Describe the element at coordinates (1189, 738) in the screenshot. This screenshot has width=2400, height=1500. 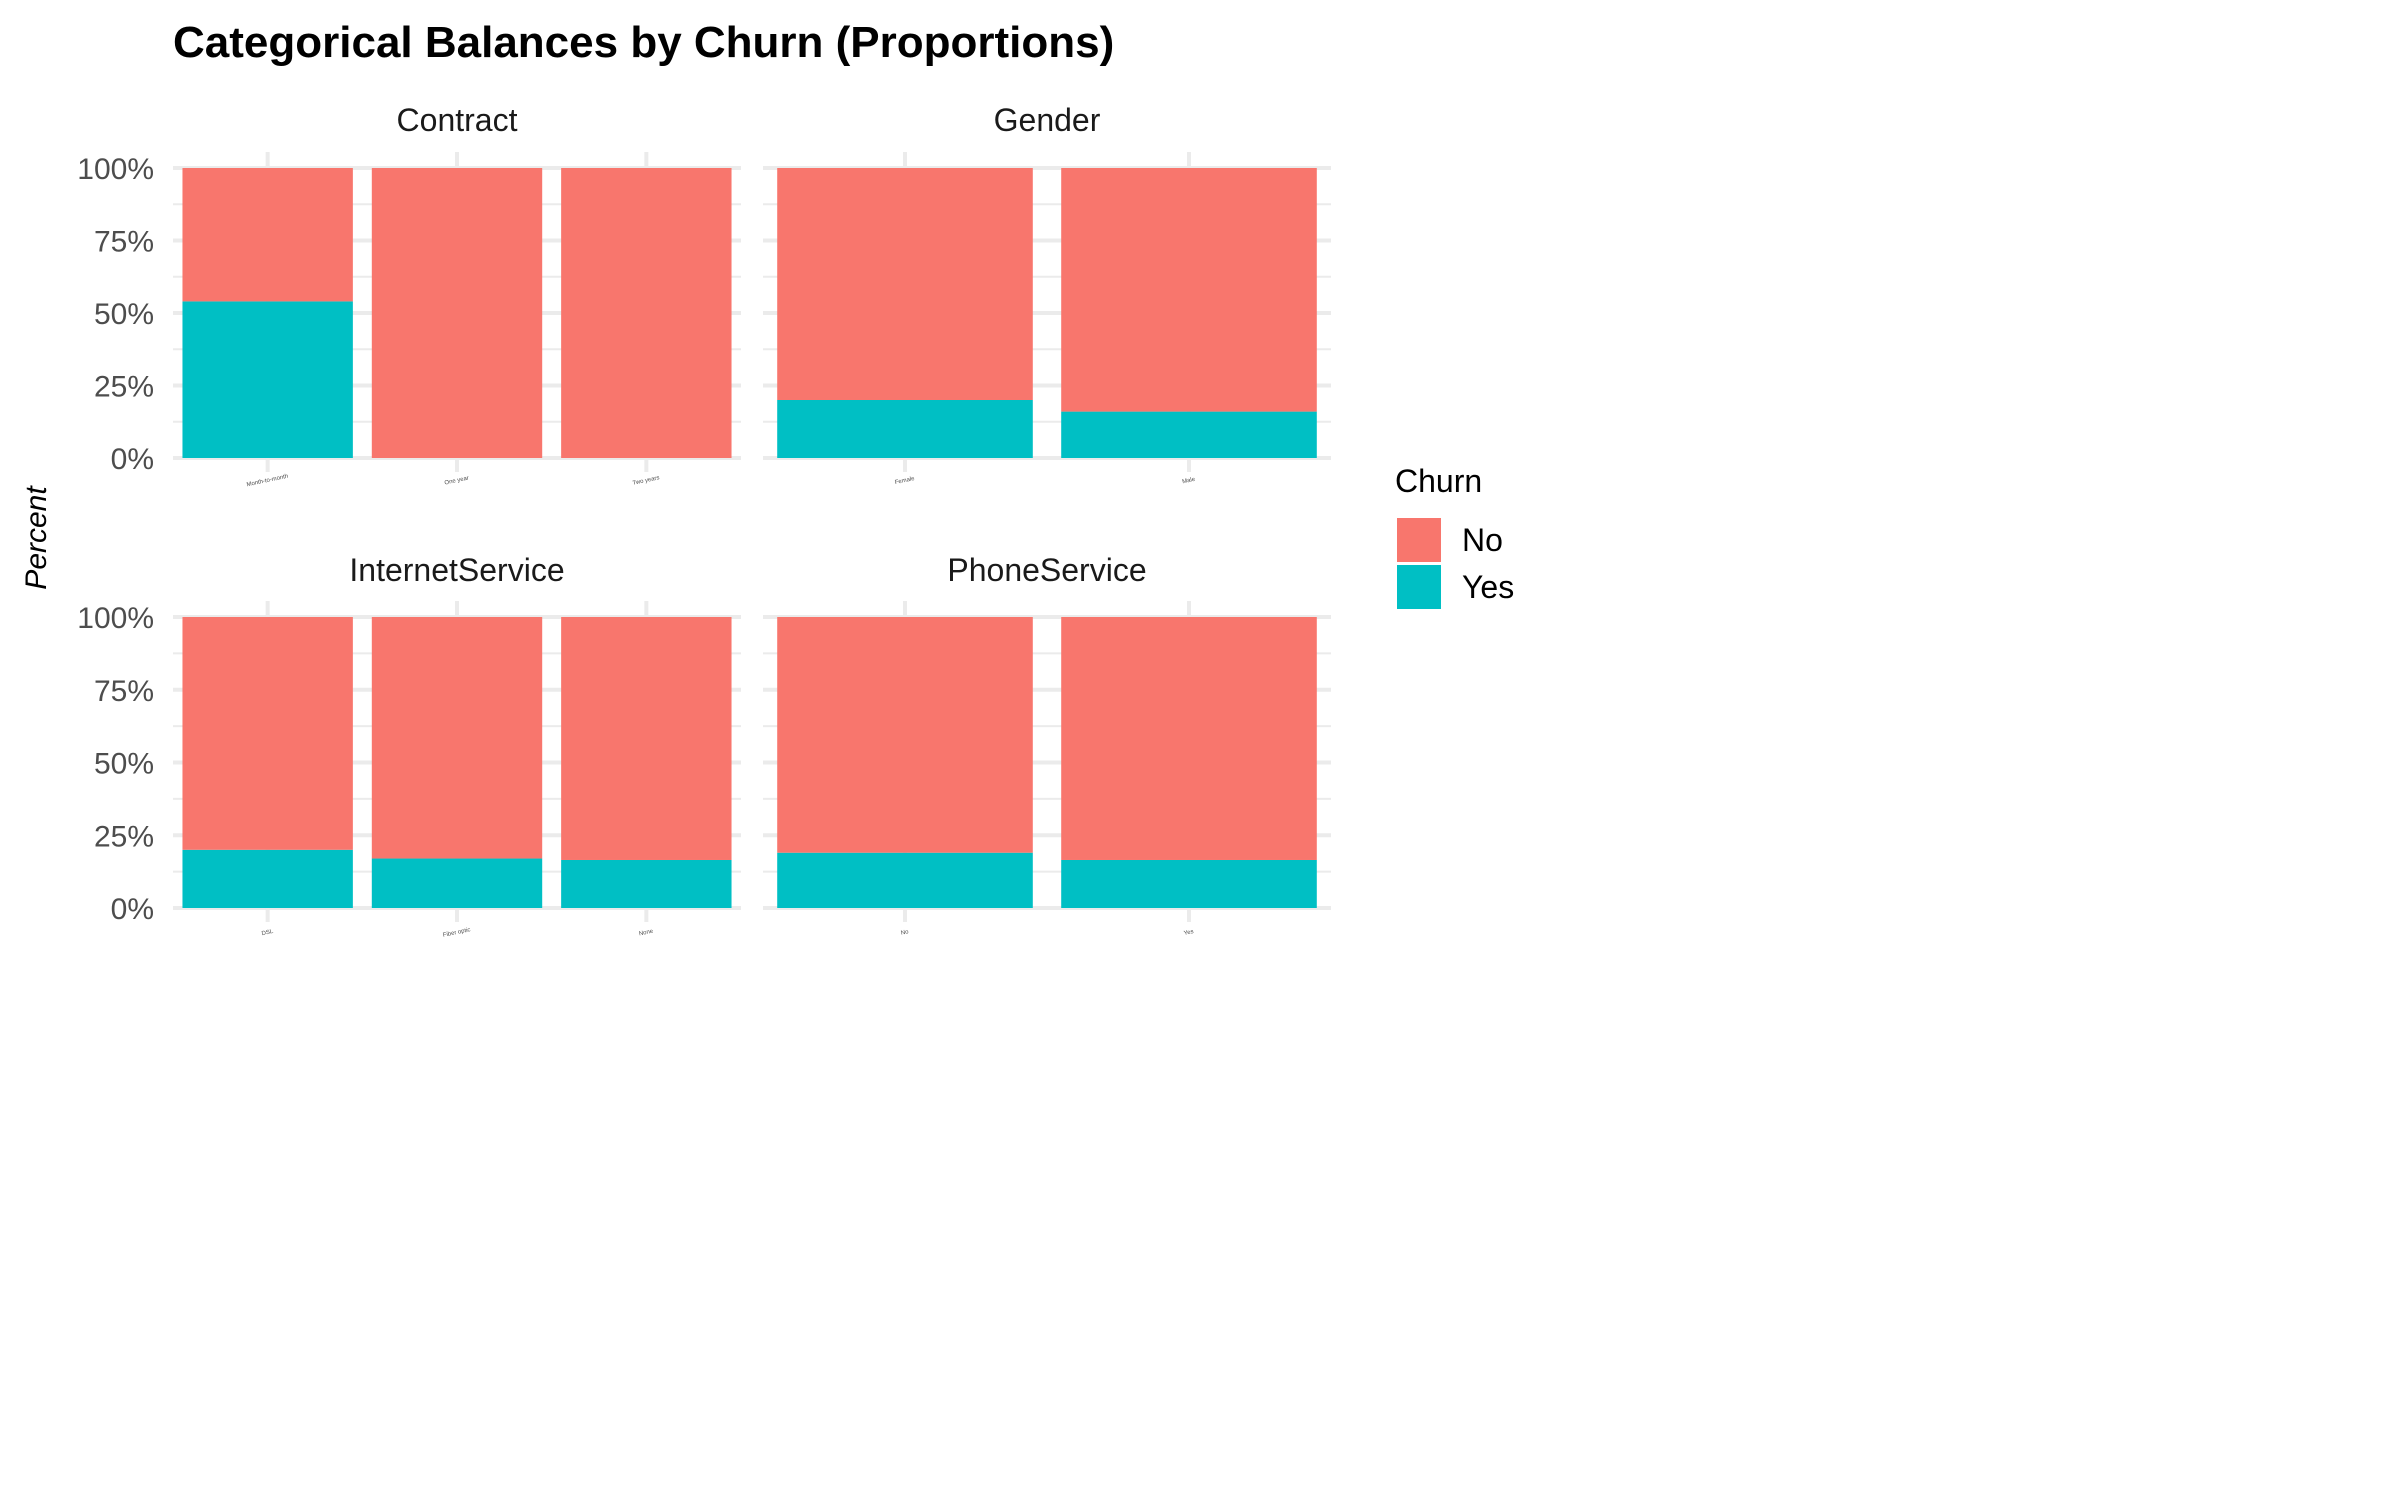
I see `bar-no-yes` at that location.